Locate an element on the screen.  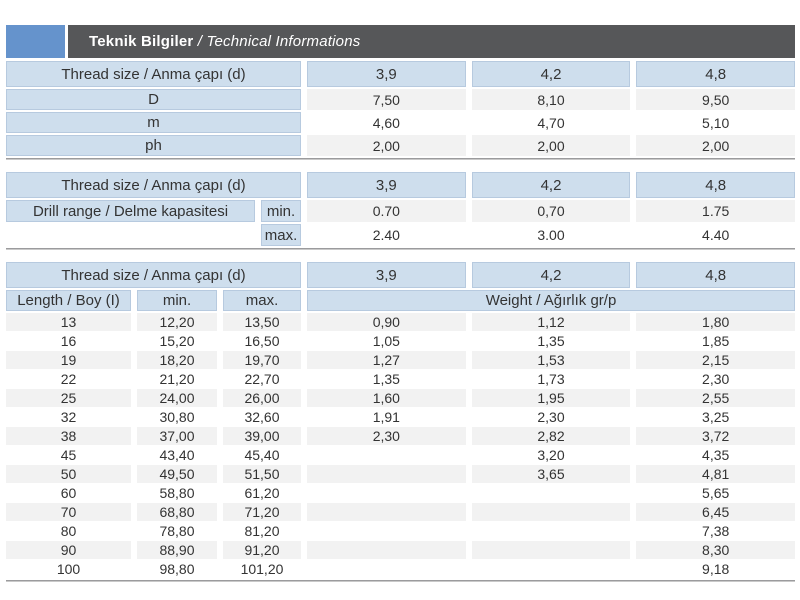
max-cell: 19,70 is located at coordinates (262, 360).